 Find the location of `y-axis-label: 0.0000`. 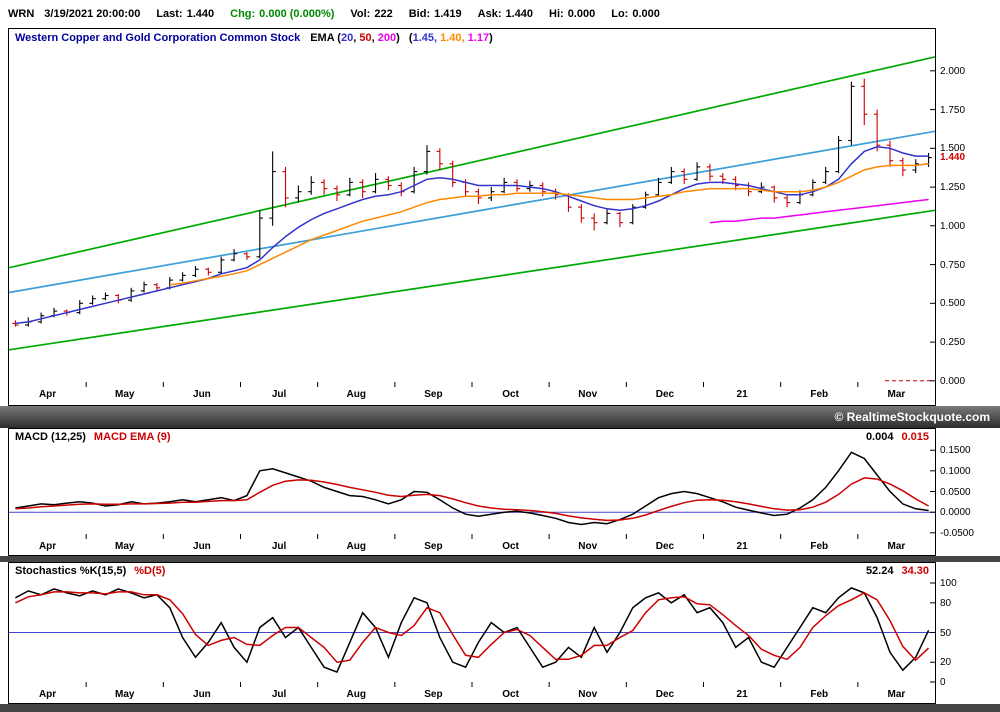

y-axis-label: 0.0000 is located at coordinates (955, 513).